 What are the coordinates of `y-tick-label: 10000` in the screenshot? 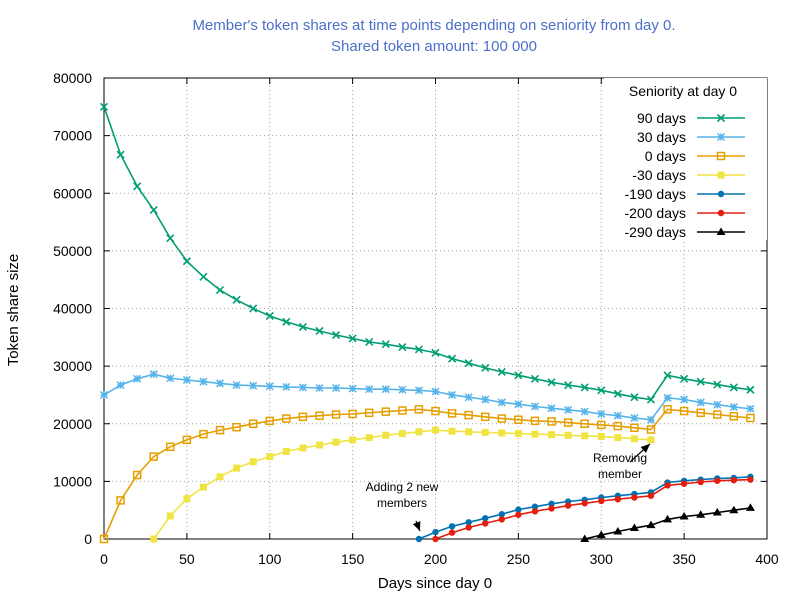 It's located at (72, 481).